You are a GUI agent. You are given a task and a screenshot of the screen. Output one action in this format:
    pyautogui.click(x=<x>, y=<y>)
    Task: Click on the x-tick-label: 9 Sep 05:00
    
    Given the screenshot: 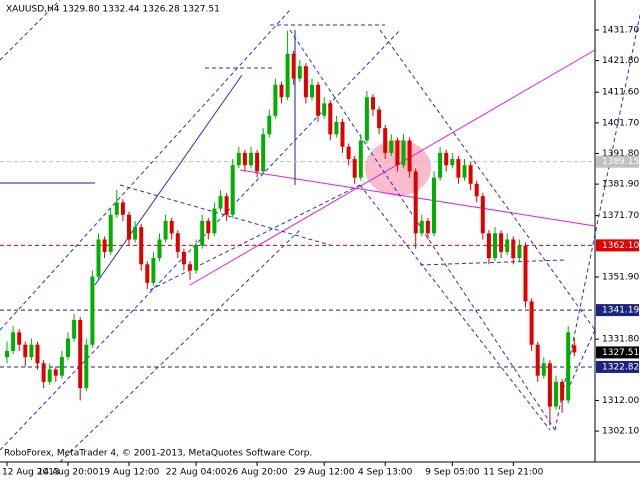 What is the action you would take?
    pyautogui.click(x=452, y=473)
    